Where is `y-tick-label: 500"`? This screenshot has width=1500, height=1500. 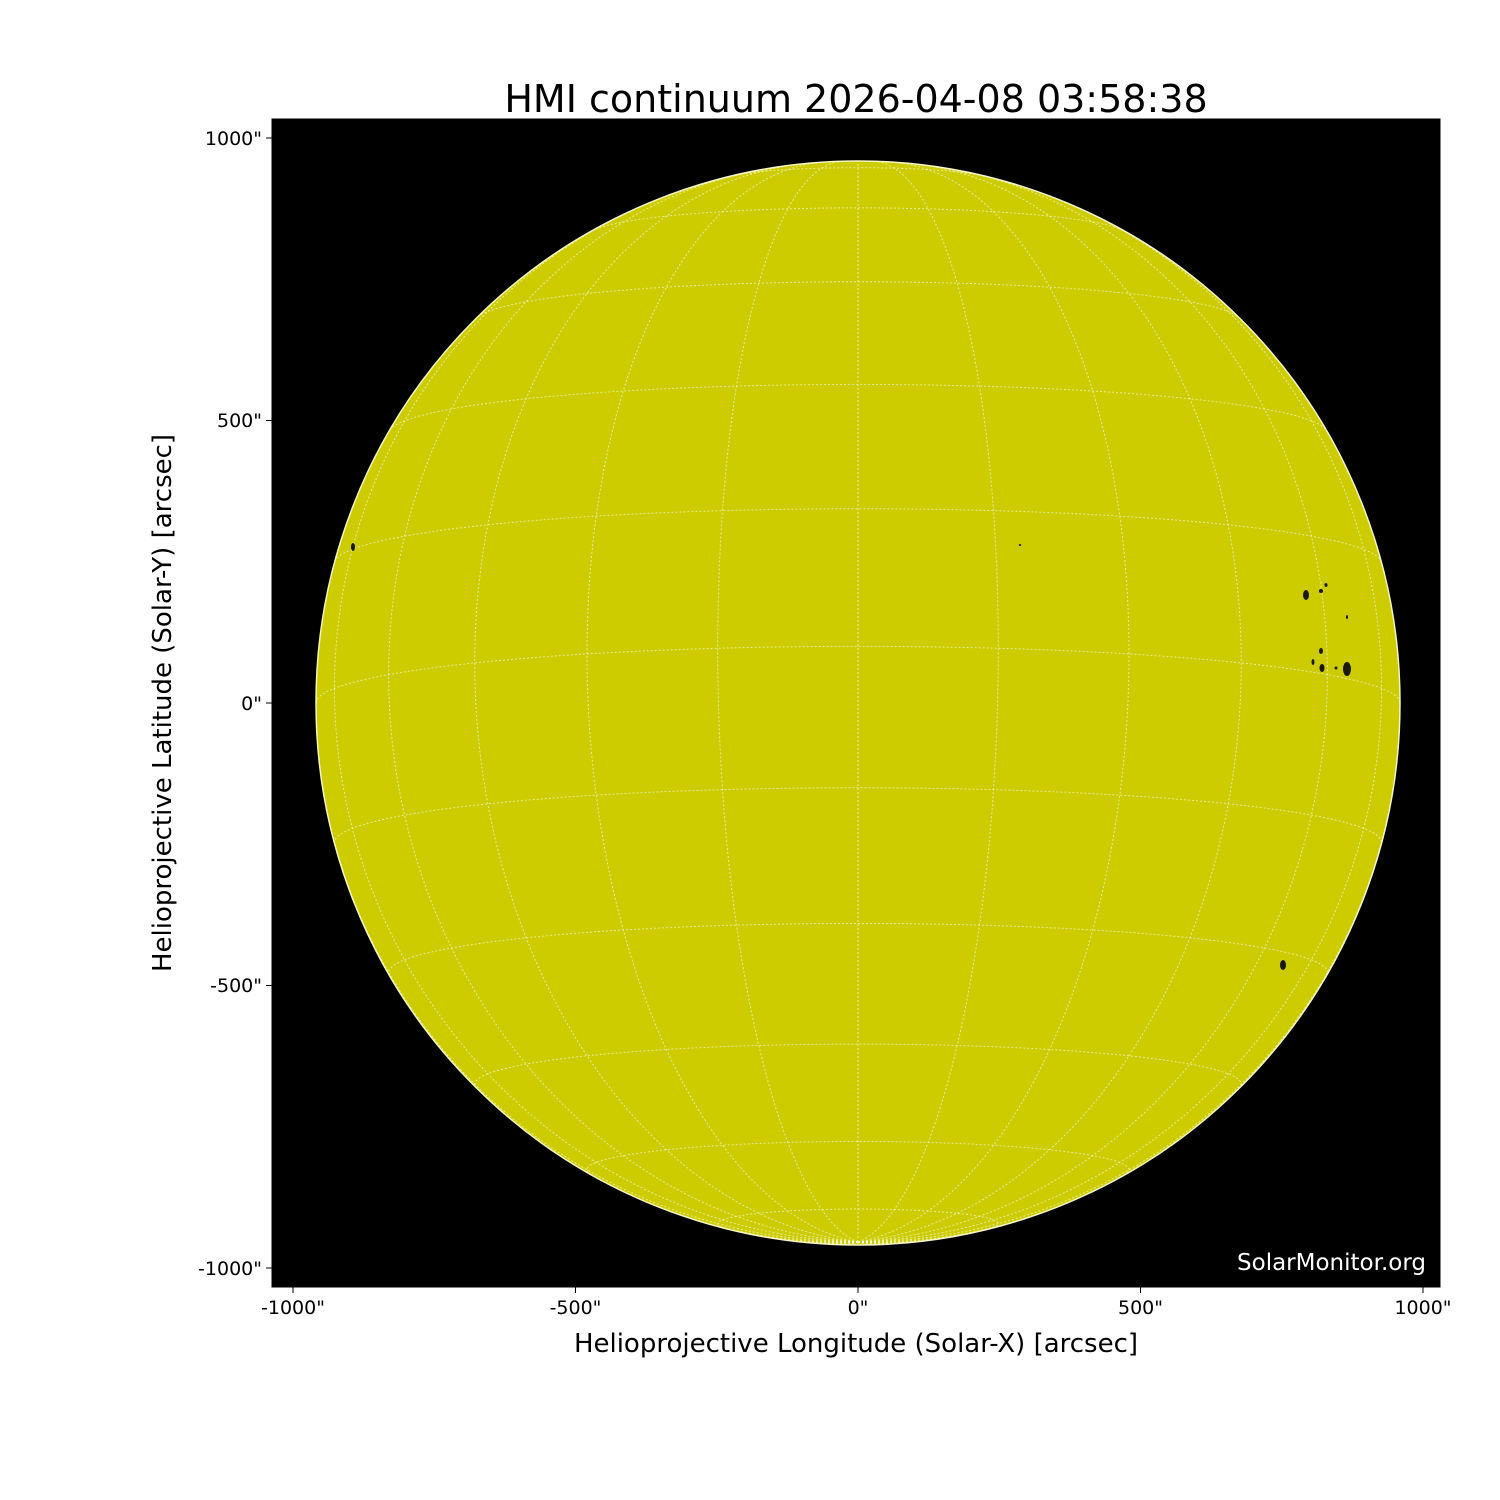
y-tick-label: 500" is located at coordinates (239, 421).